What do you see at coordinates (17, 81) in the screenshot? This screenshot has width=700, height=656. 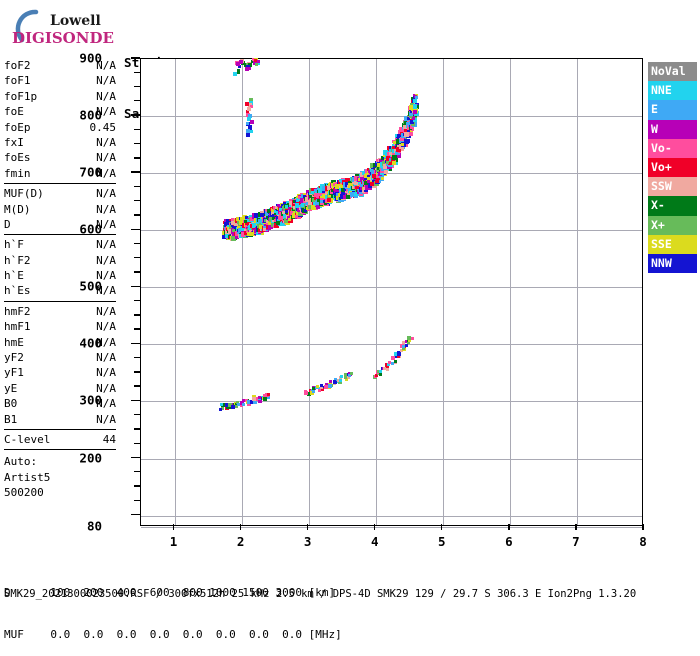 I see `param-key: foF1` at bounding box center [17, 81].